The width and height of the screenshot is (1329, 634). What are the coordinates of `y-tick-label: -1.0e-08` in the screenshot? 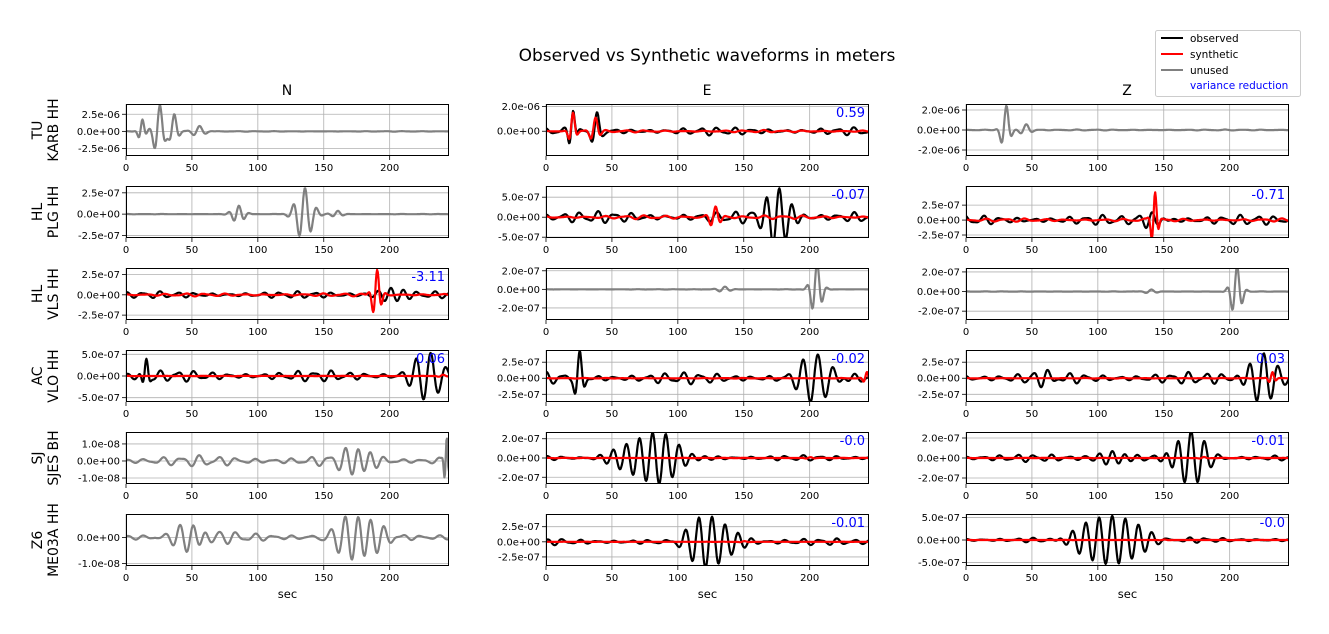 It's located at (99, 479).